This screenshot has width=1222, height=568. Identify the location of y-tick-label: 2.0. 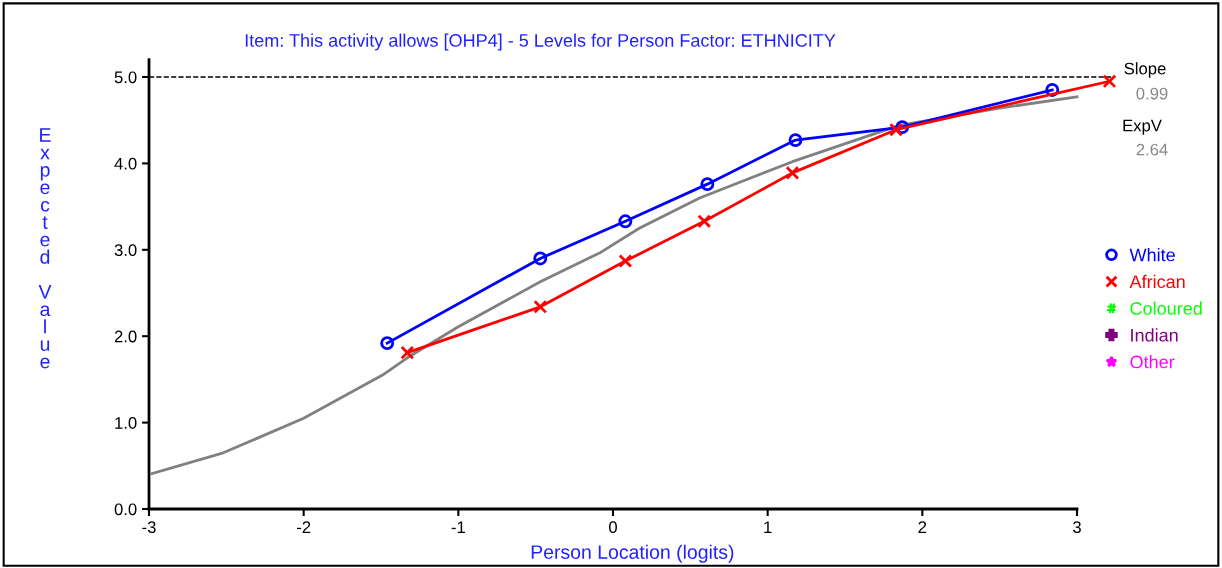
(125, 336).